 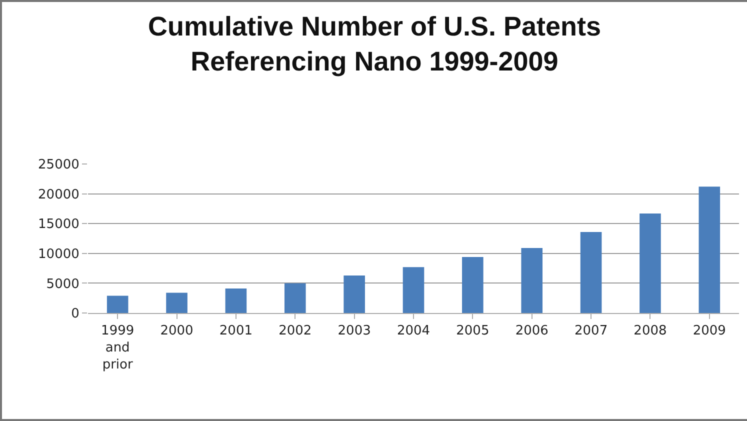 I want to click on x-tick-label: 2000, so click(x=177, y=331).